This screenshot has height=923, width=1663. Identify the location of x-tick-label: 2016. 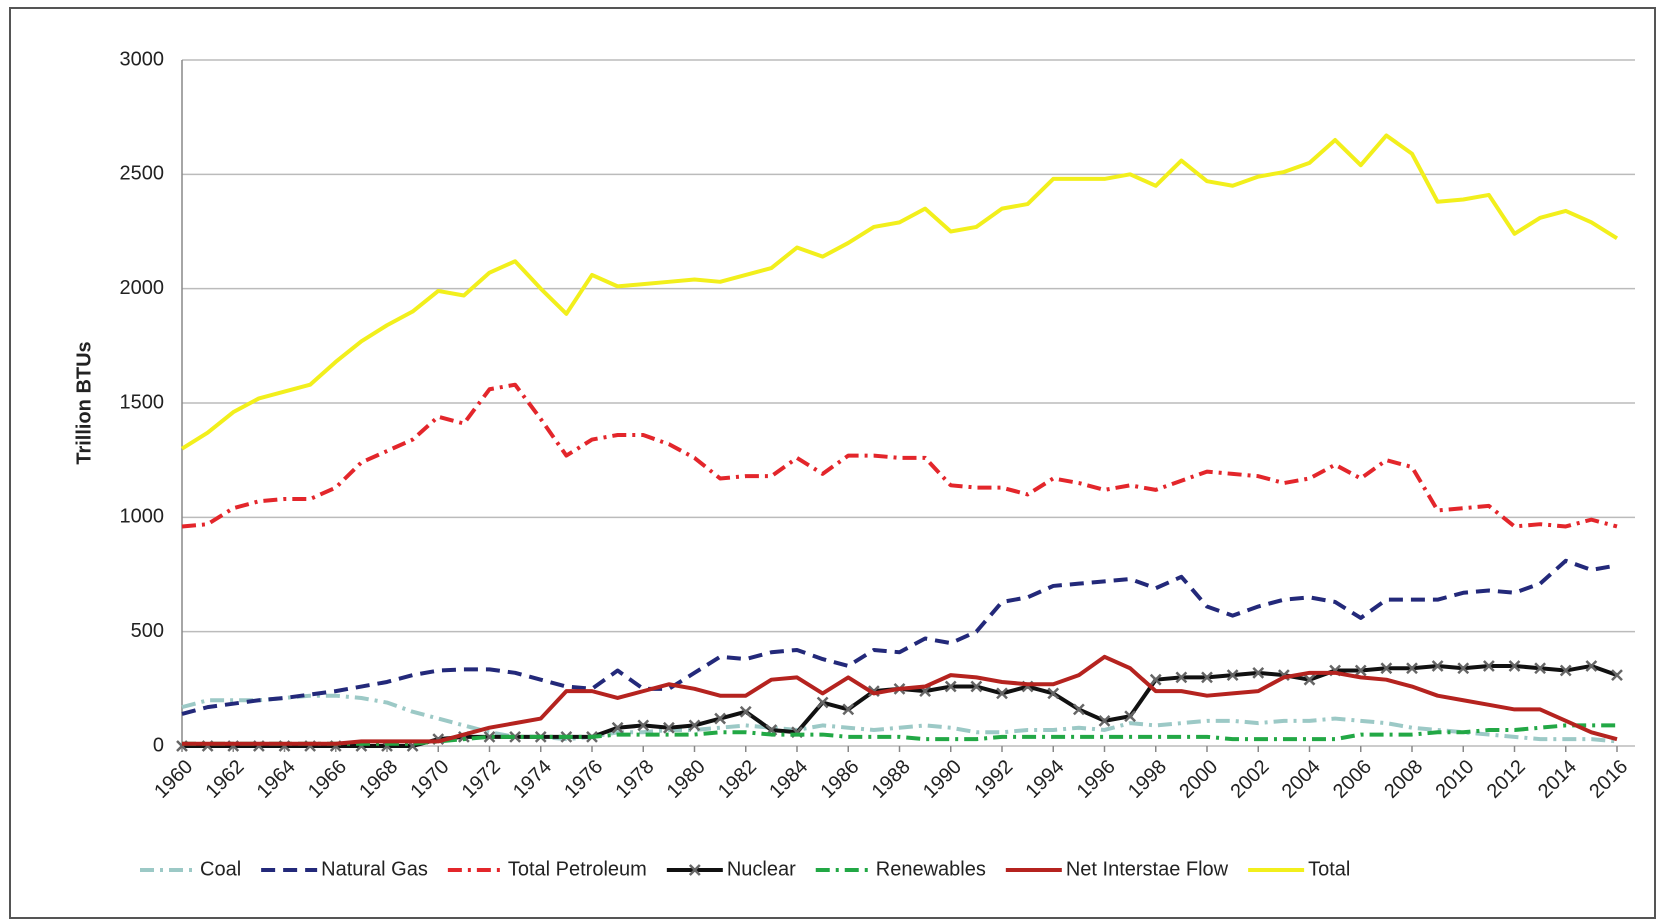
(1608, 779).